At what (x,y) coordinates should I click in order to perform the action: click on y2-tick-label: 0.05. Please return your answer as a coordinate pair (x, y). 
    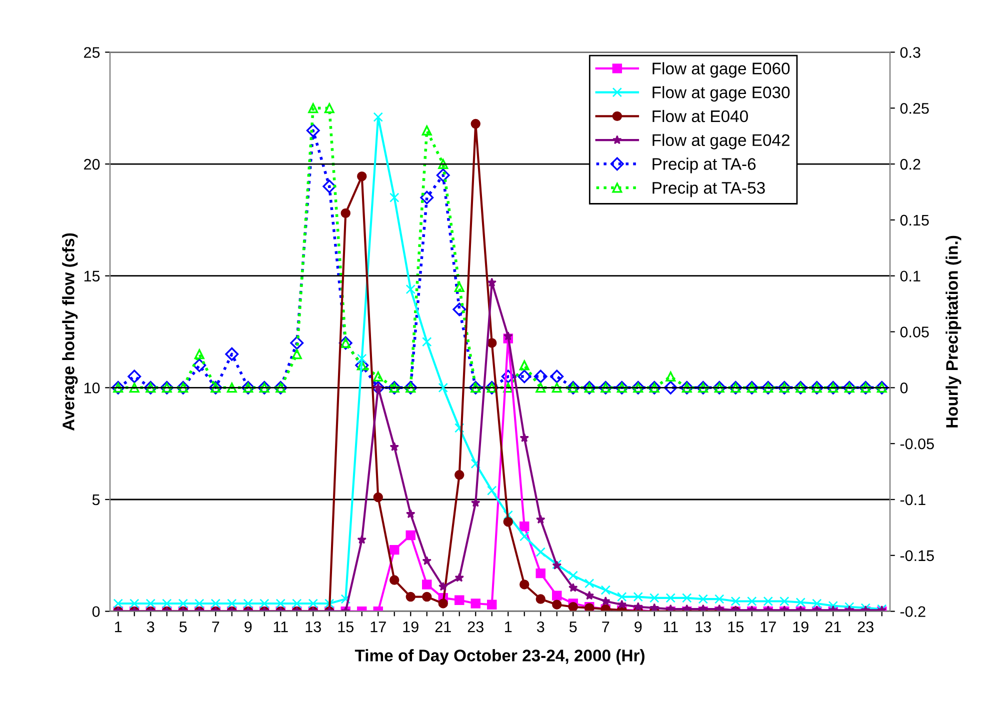
    Looking at the image, I should click on (914, 332).